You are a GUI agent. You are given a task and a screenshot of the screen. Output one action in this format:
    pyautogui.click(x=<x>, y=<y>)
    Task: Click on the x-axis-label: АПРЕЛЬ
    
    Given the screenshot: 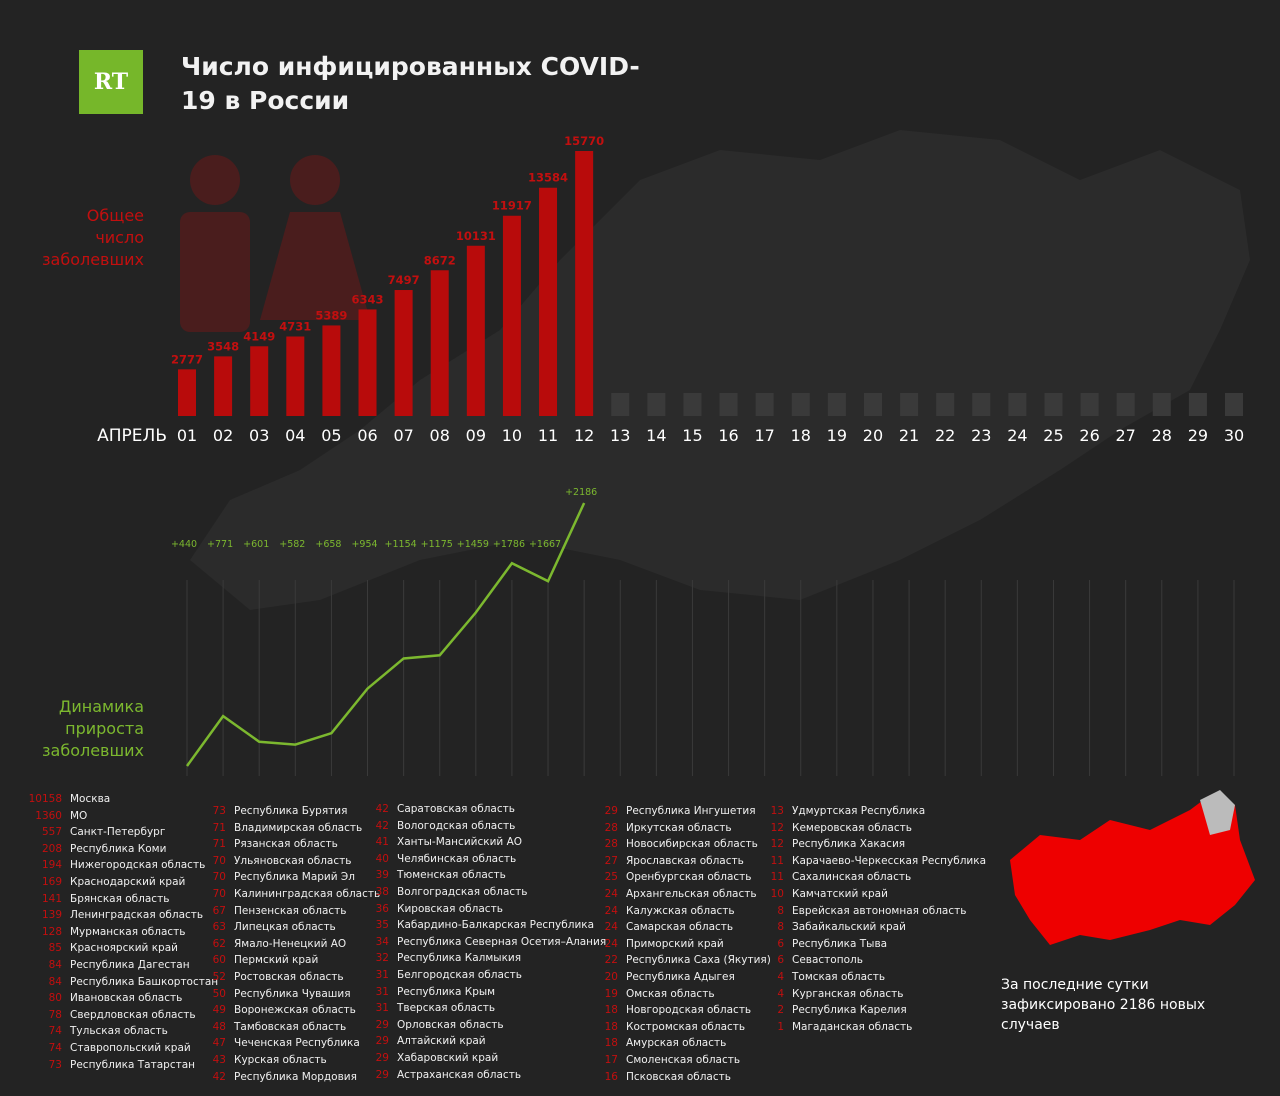 What is the action you would take?
    pyautogui.click(x=132, y=436)
    